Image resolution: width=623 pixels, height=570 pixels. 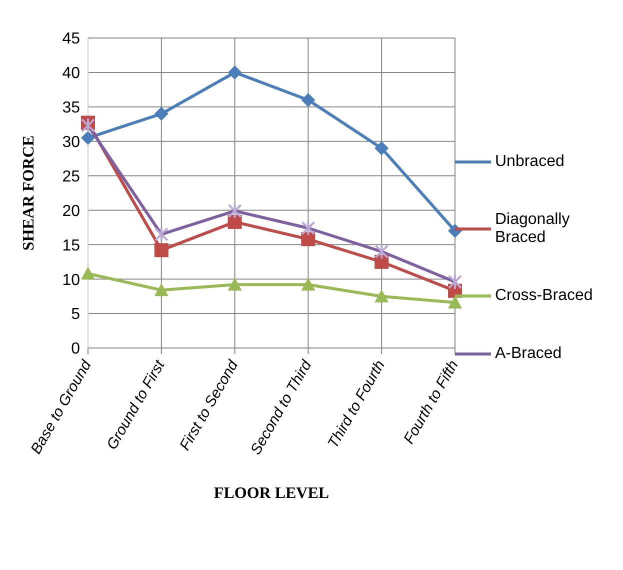 What do you see at coordinates (530, 162) in the screenshot?
I see `legend-label: Unbraced` at bounding box center [530, 162].